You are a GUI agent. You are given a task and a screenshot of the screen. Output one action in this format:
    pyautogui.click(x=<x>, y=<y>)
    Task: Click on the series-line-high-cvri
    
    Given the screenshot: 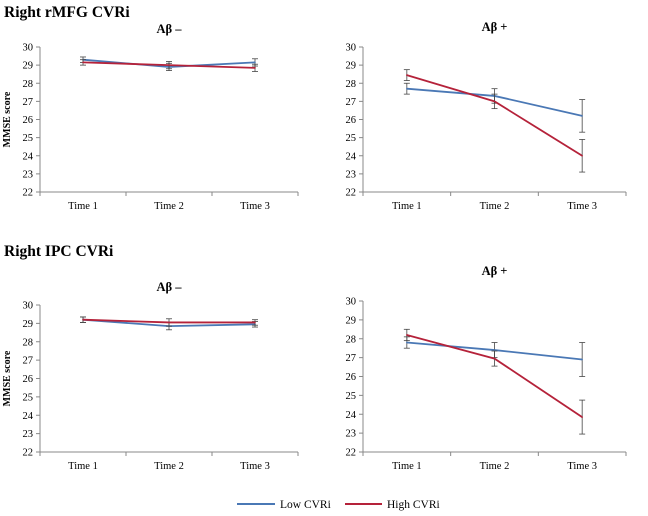 What is the action you would take?
    pyautogui.click(x=494, y=115)
    